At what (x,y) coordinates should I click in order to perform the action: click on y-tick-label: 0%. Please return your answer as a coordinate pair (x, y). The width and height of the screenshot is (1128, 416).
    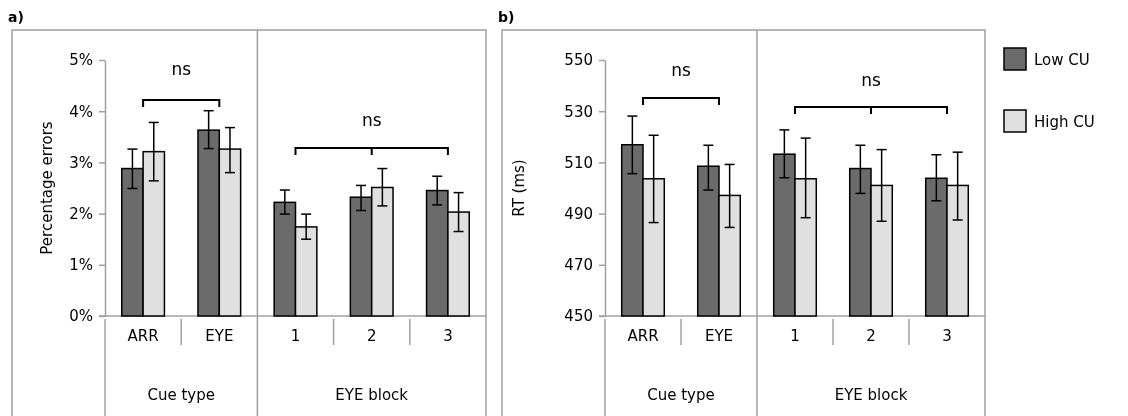
    Looking at the image, I should click on (81, 316).